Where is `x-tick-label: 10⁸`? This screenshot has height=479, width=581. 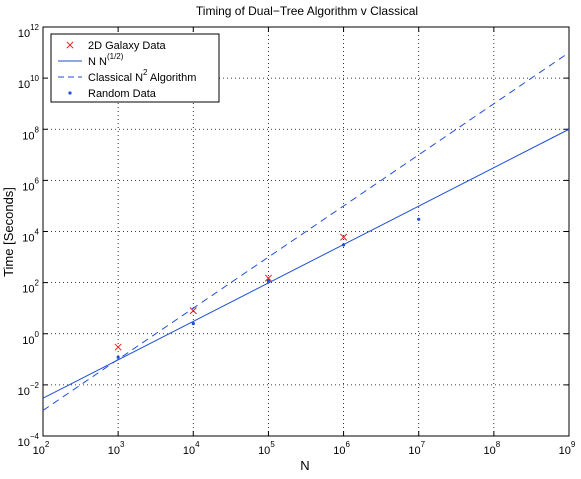 x-tick-label: 10⁸ is located at coordinates (492, 448).